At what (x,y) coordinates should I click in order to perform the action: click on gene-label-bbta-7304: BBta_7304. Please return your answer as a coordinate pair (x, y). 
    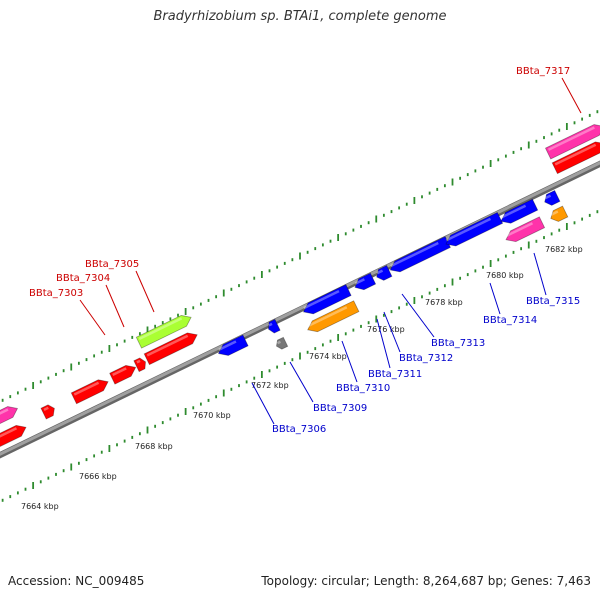
    Looking at the image, I should click on (83, 278).